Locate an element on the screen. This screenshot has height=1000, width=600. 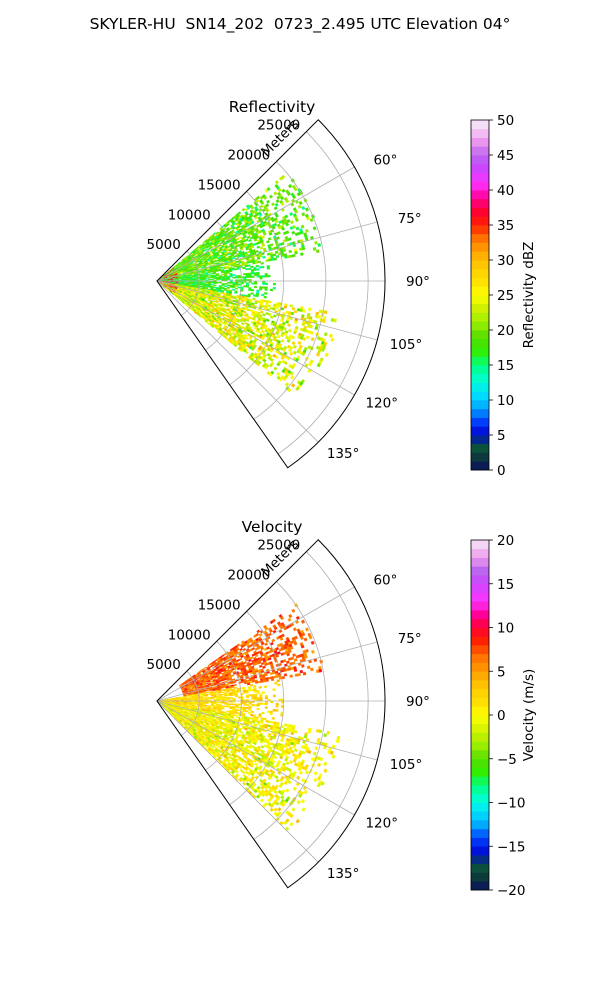
colorbar-tick-label: 40 is located at coordinates (505, 191).